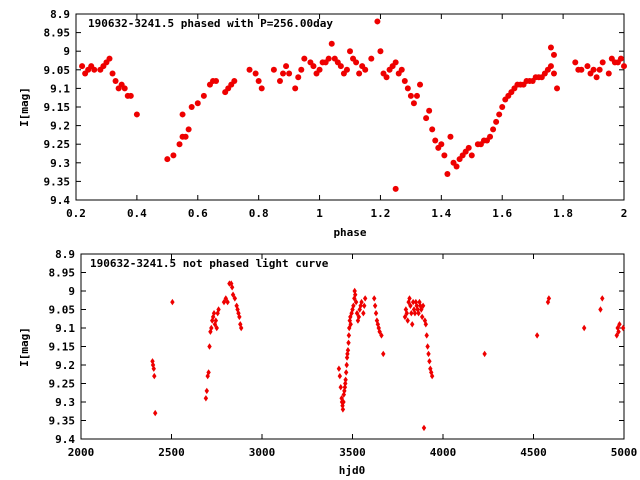 The image size is (640, 480). Describe the element at coordinates (624, 213) in the screenshot. I see `x-tick-label: 2` at that location.